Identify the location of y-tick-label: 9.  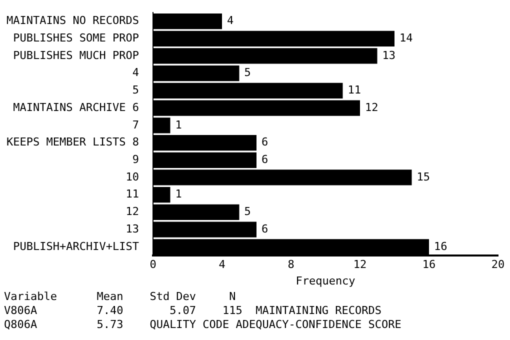
(135, 159).